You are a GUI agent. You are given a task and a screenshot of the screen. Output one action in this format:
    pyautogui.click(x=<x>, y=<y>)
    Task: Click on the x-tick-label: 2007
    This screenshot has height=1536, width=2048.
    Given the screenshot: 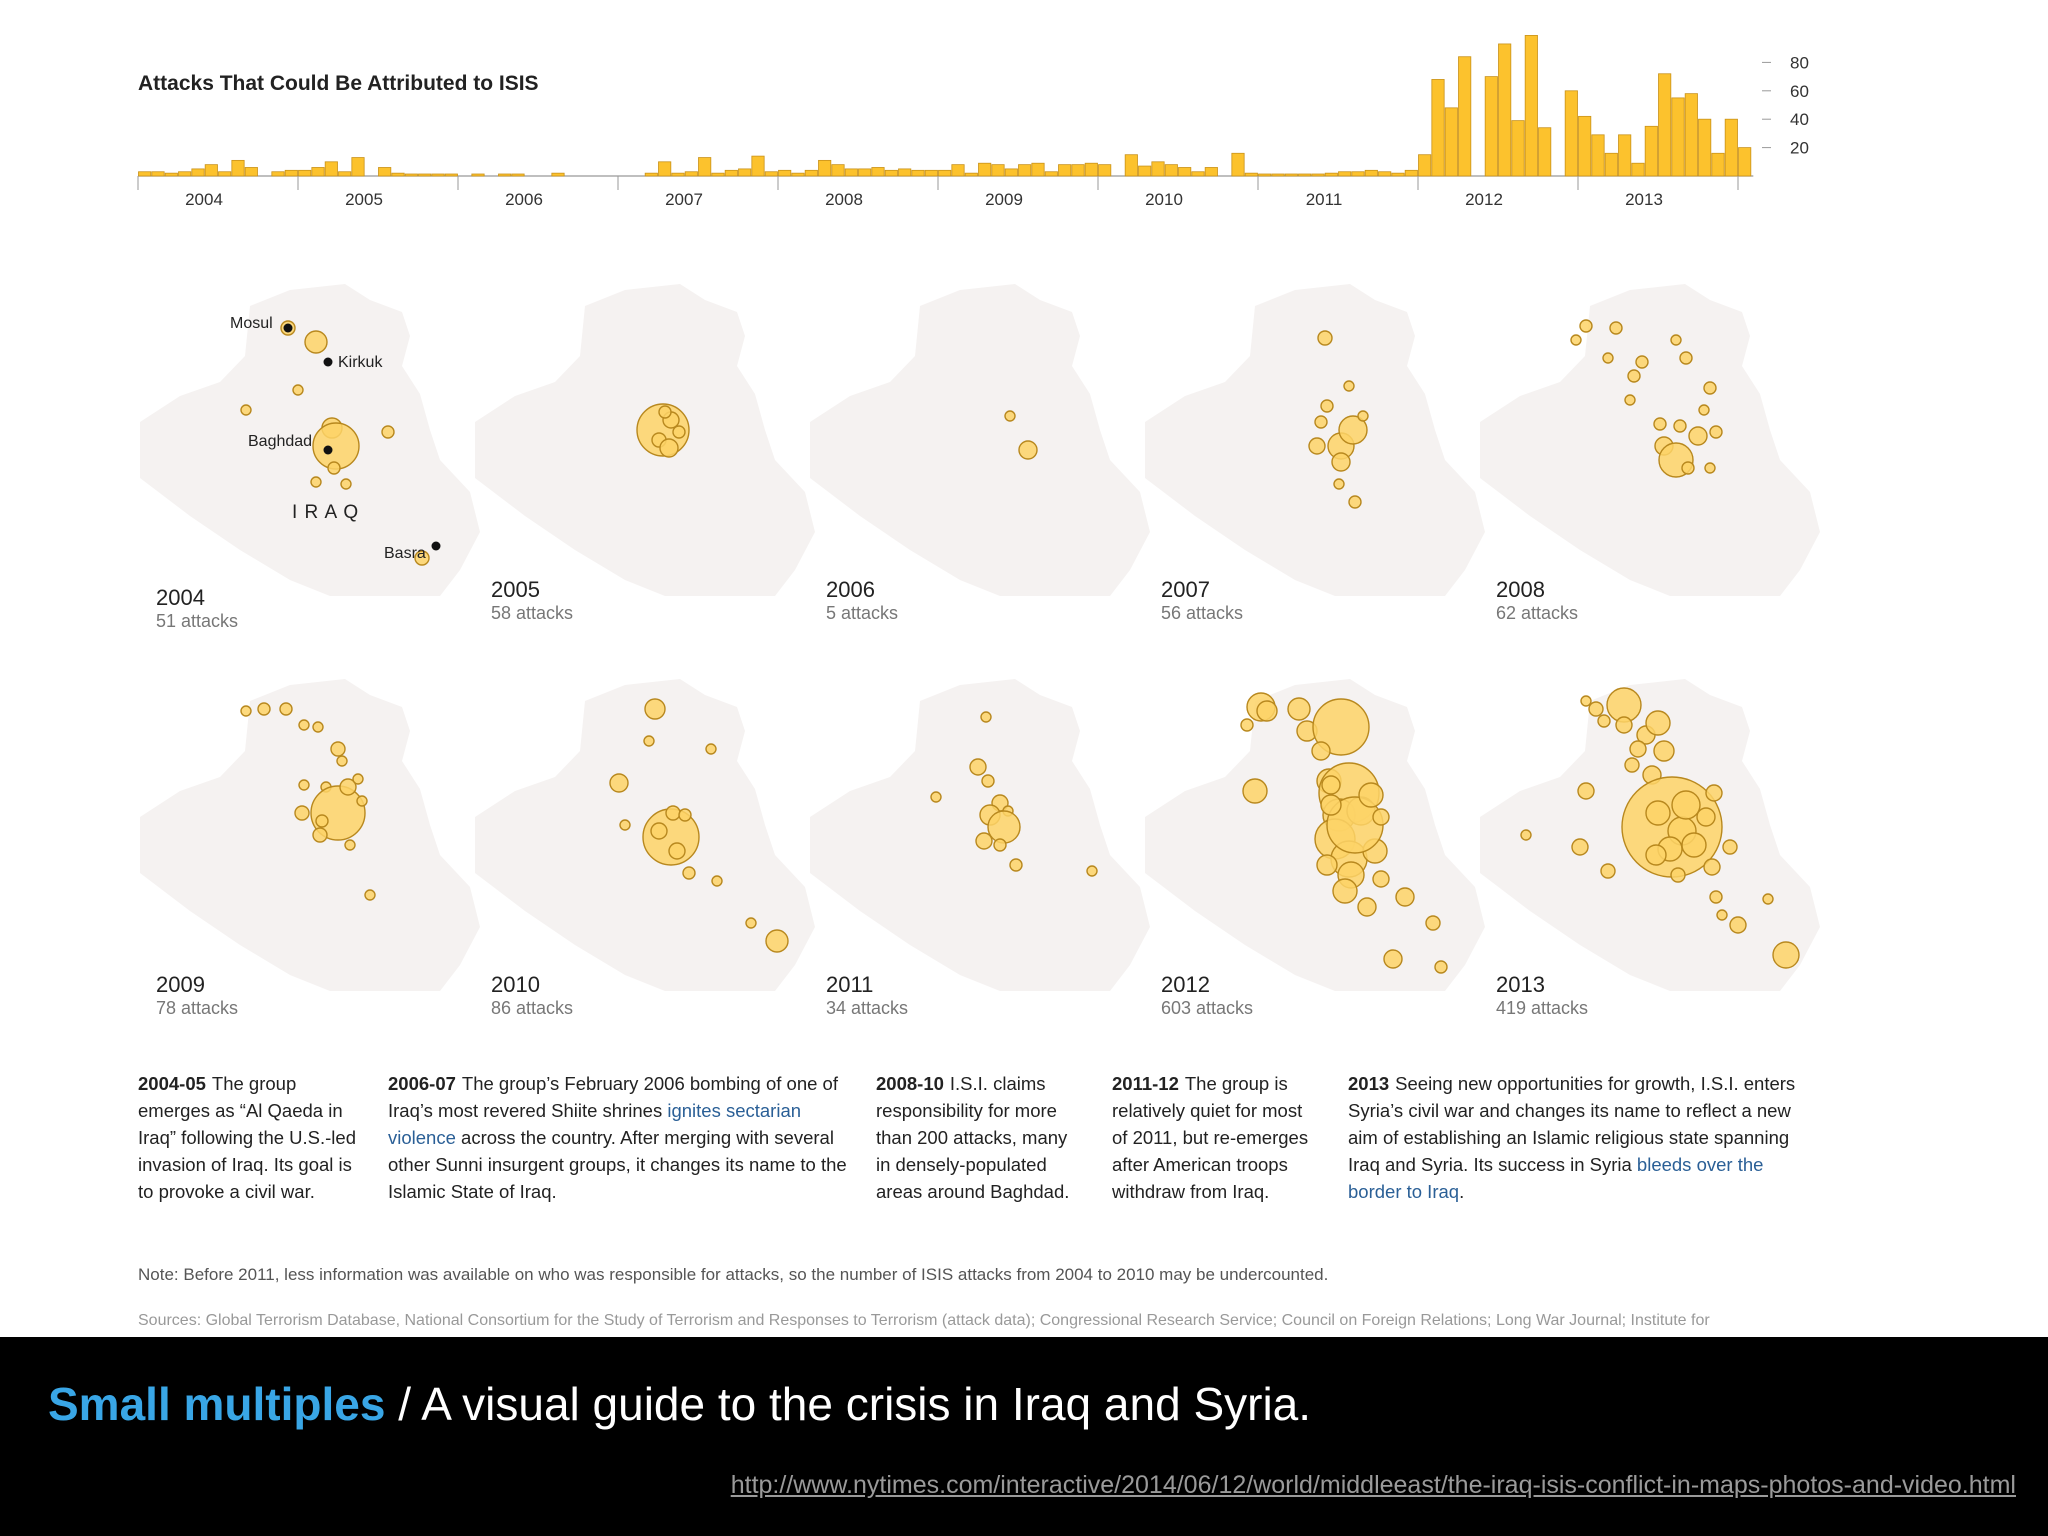 What is the action you would take?
    pyautogui.click(x=684, y=199)
    